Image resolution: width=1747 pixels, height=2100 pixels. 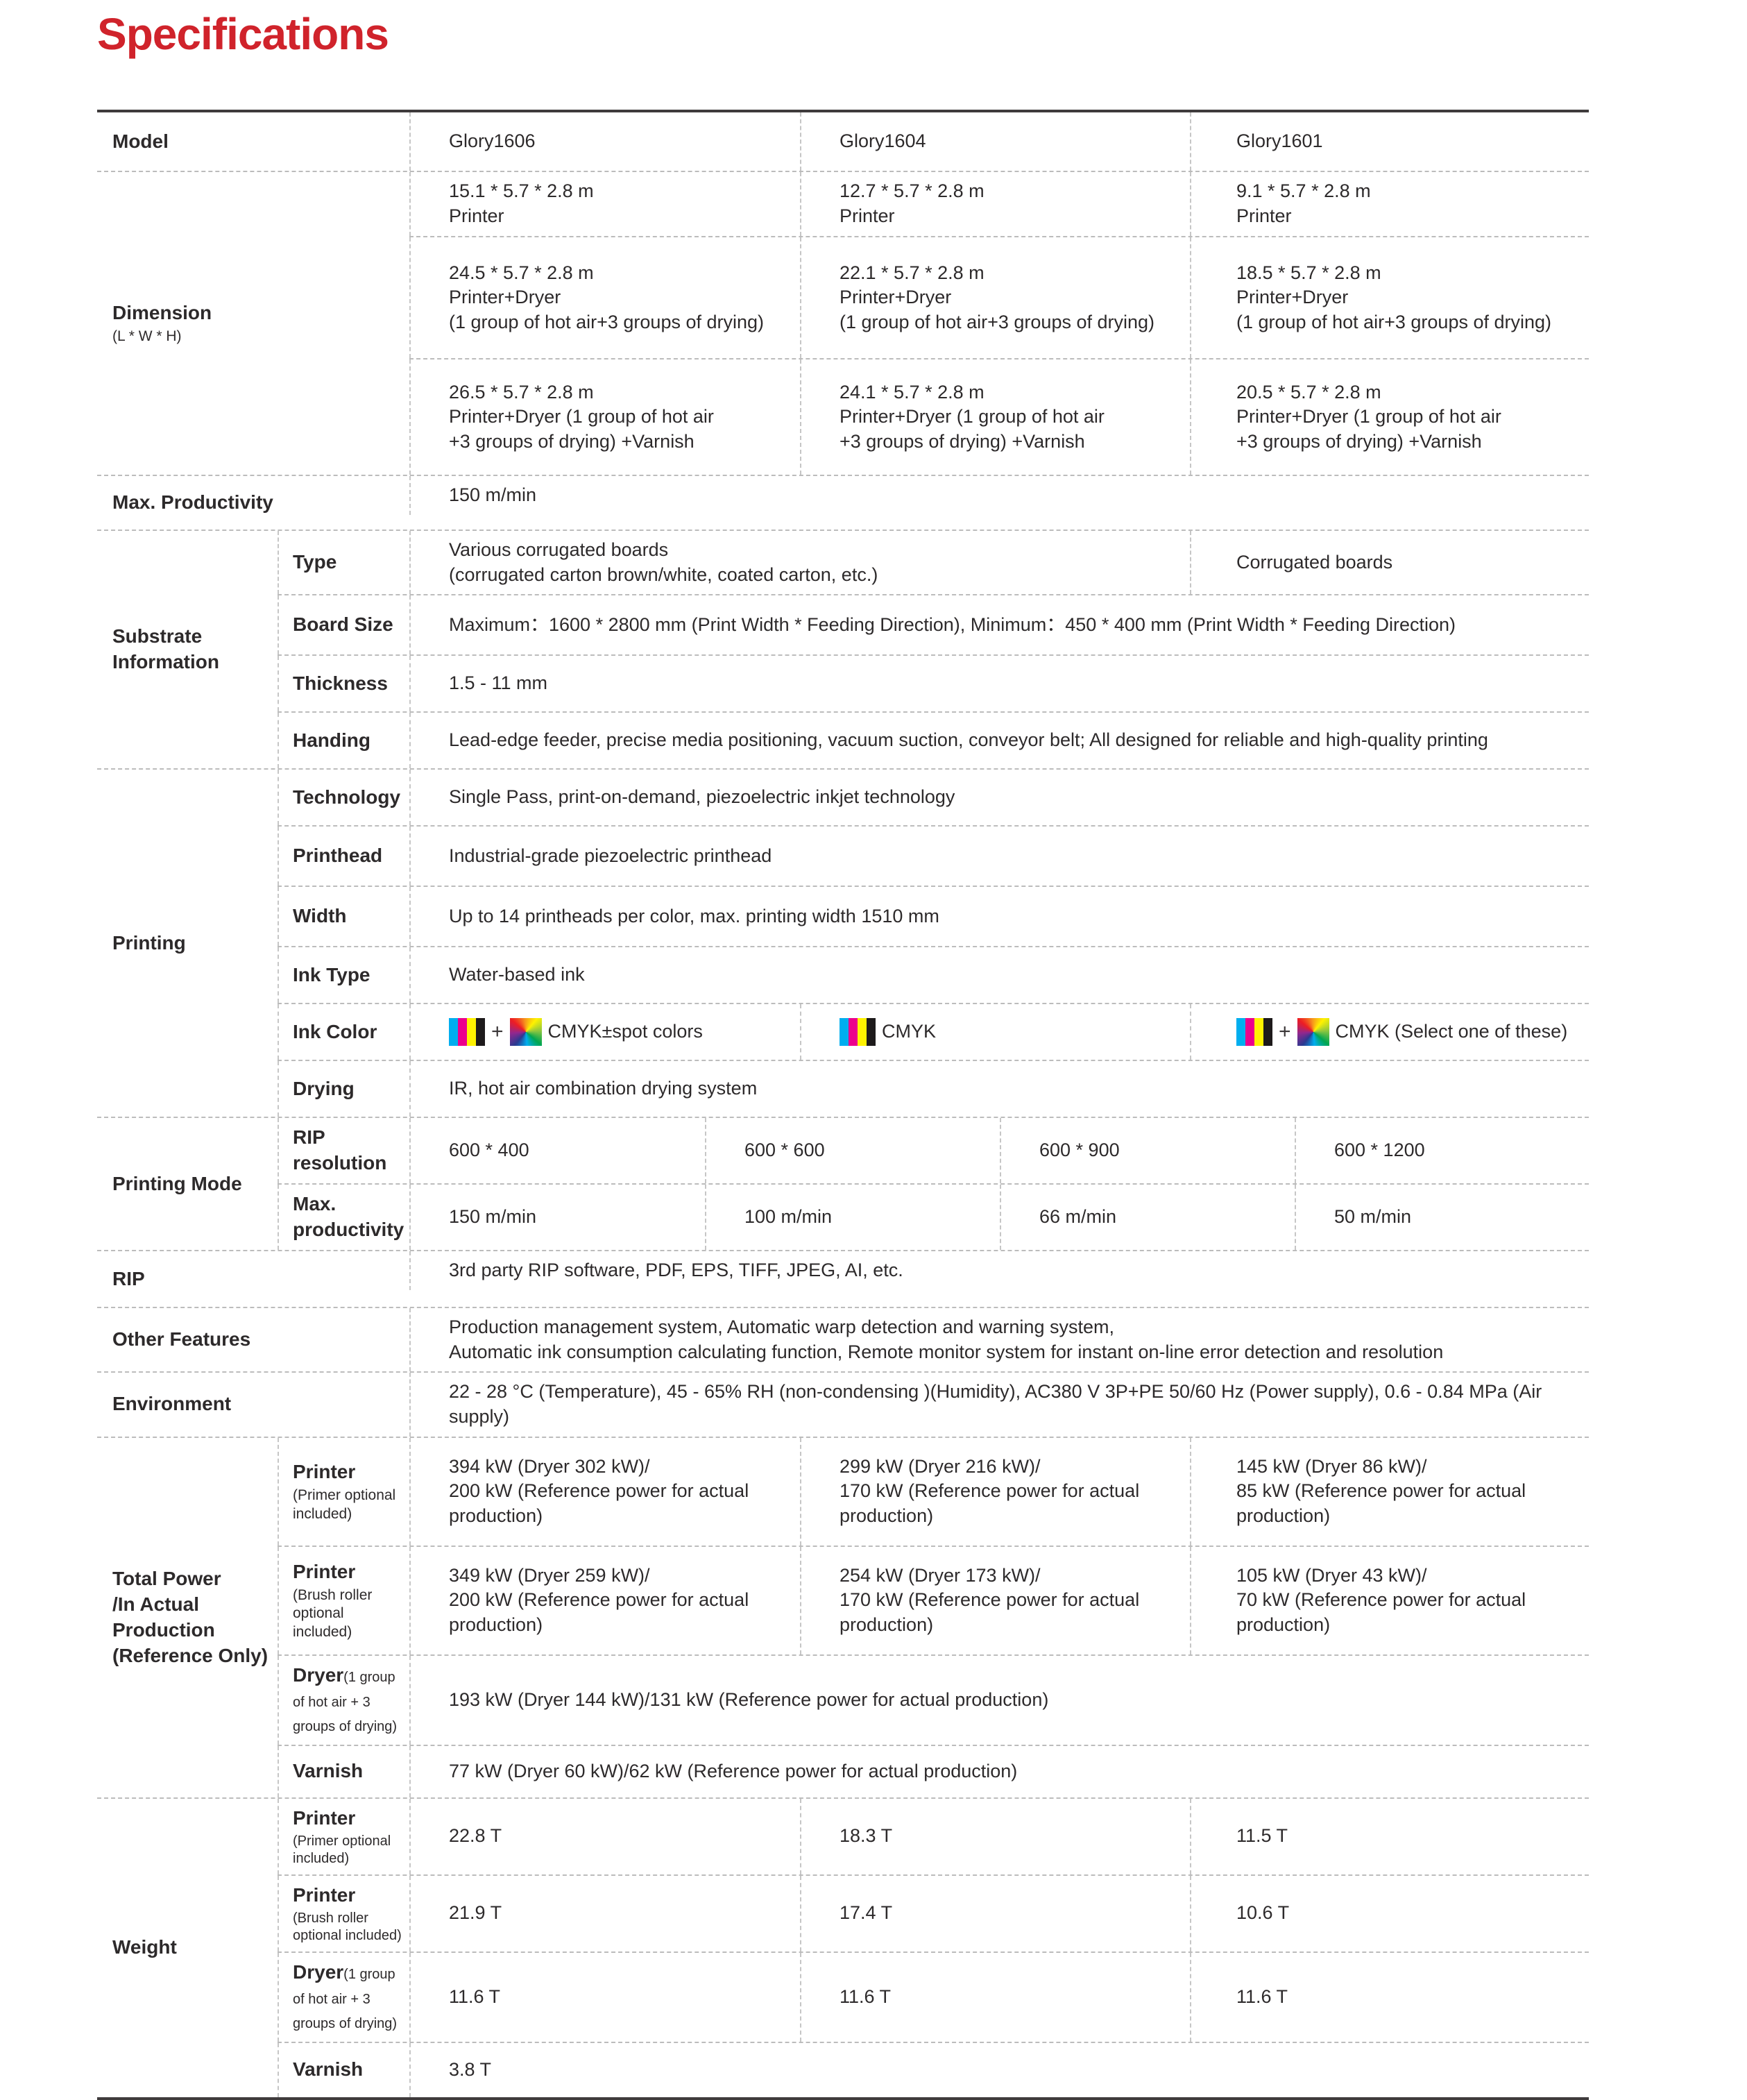 What do you see at coordinates (340, 683) in the screenshot?
I see `thickness-label: Thickness` at bounding box center [340, 683].